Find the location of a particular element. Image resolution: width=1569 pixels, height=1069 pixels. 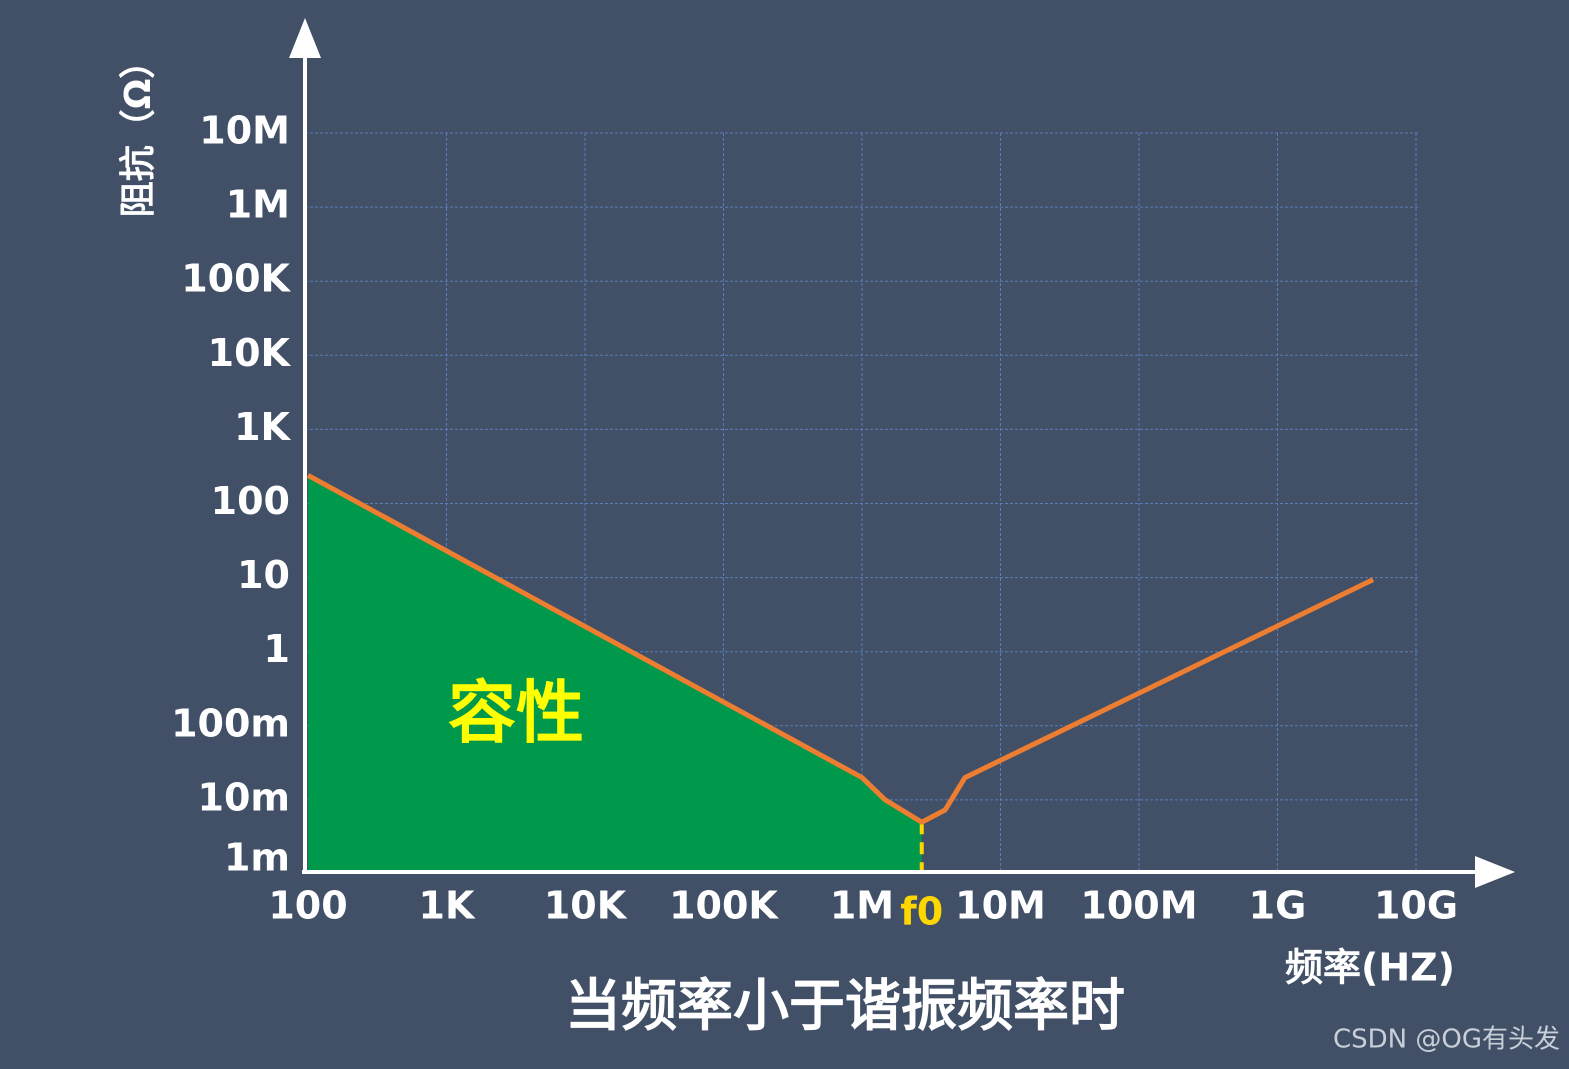

area-label: 容性 is located at coordinates (516, 714).